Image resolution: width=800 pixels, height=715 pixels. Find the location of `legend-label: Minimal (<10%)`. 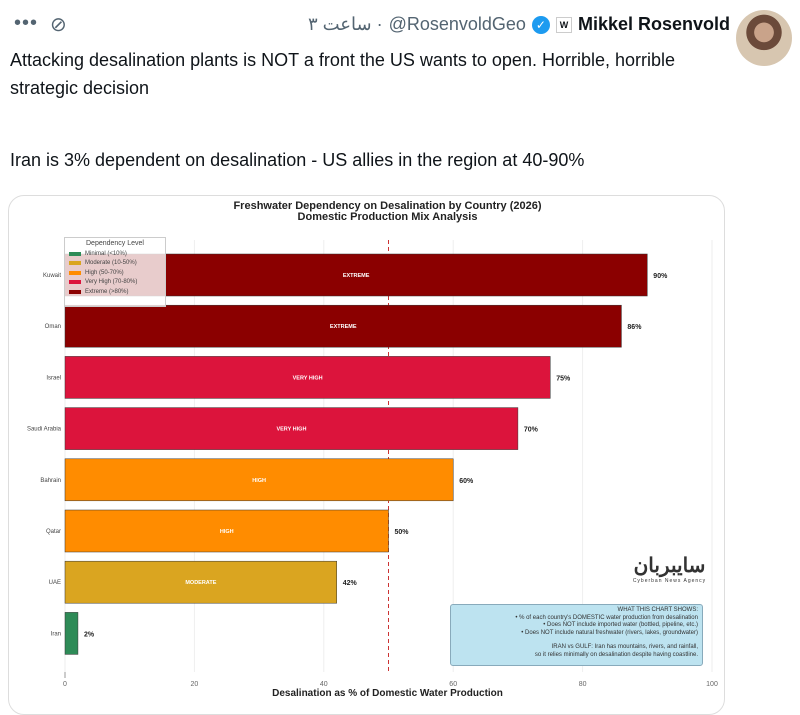

legend-label: Minimal (<10%) is located at coordinates (106, 253).